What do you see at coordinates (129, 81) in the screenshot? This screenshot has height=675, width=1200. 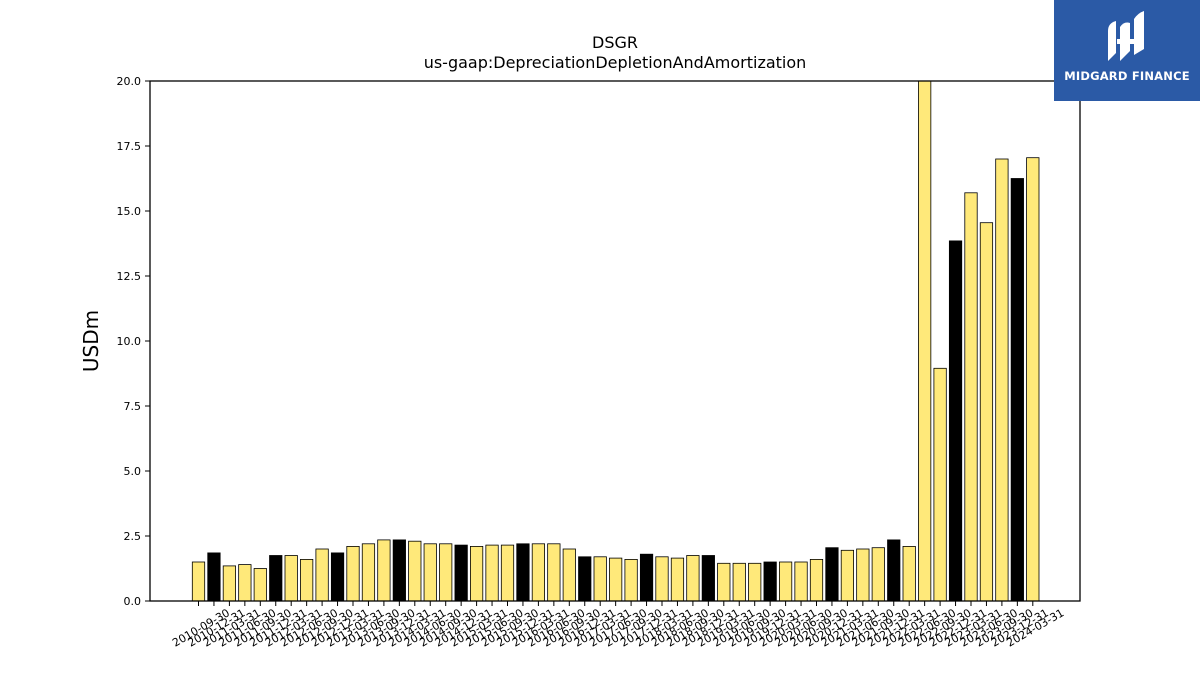 I see `y-tick-label: 20.0` at bounding box center [129, 81].